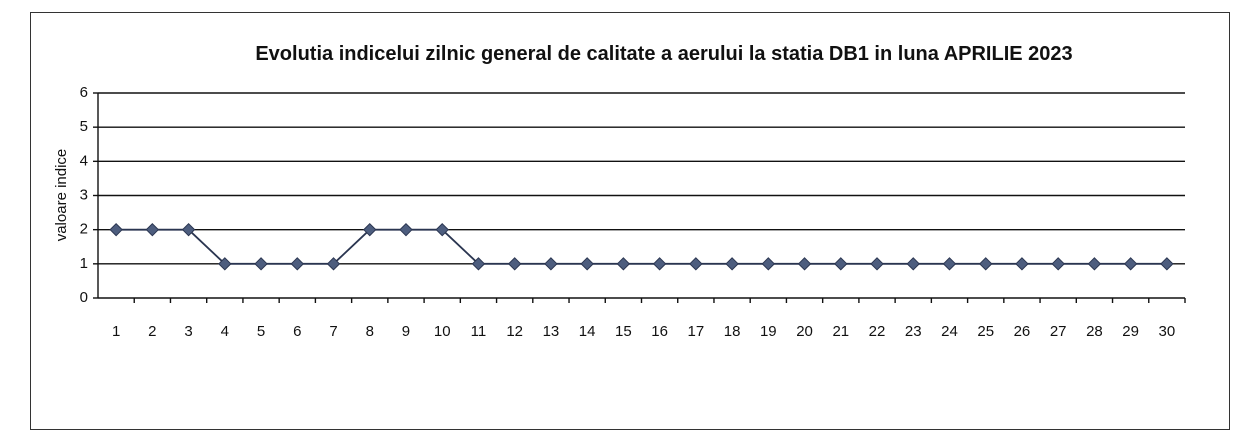  I want to click on y-tick-label: 2, so click(84, 229).